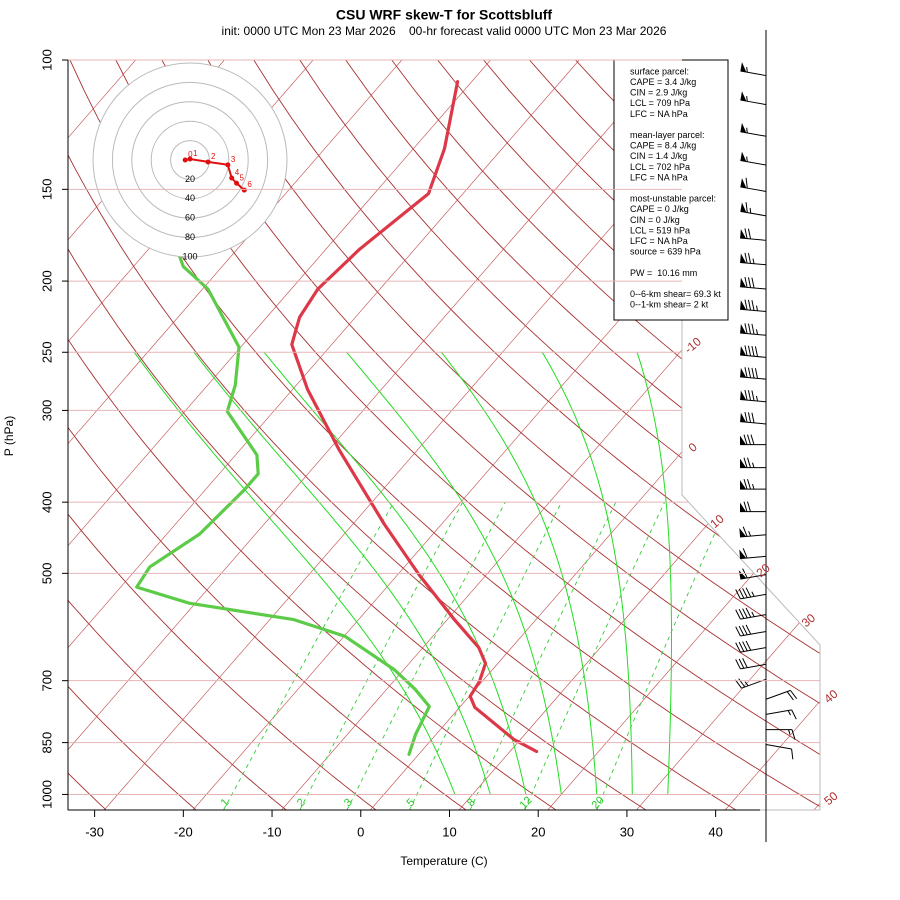 The width and height of the screenshot is (900, 900). What do you see at coordinates (663, 146) in the screenshot?
I see `info-line: CAPE = 8.4 J/kg` at bounding box center [663, 146].